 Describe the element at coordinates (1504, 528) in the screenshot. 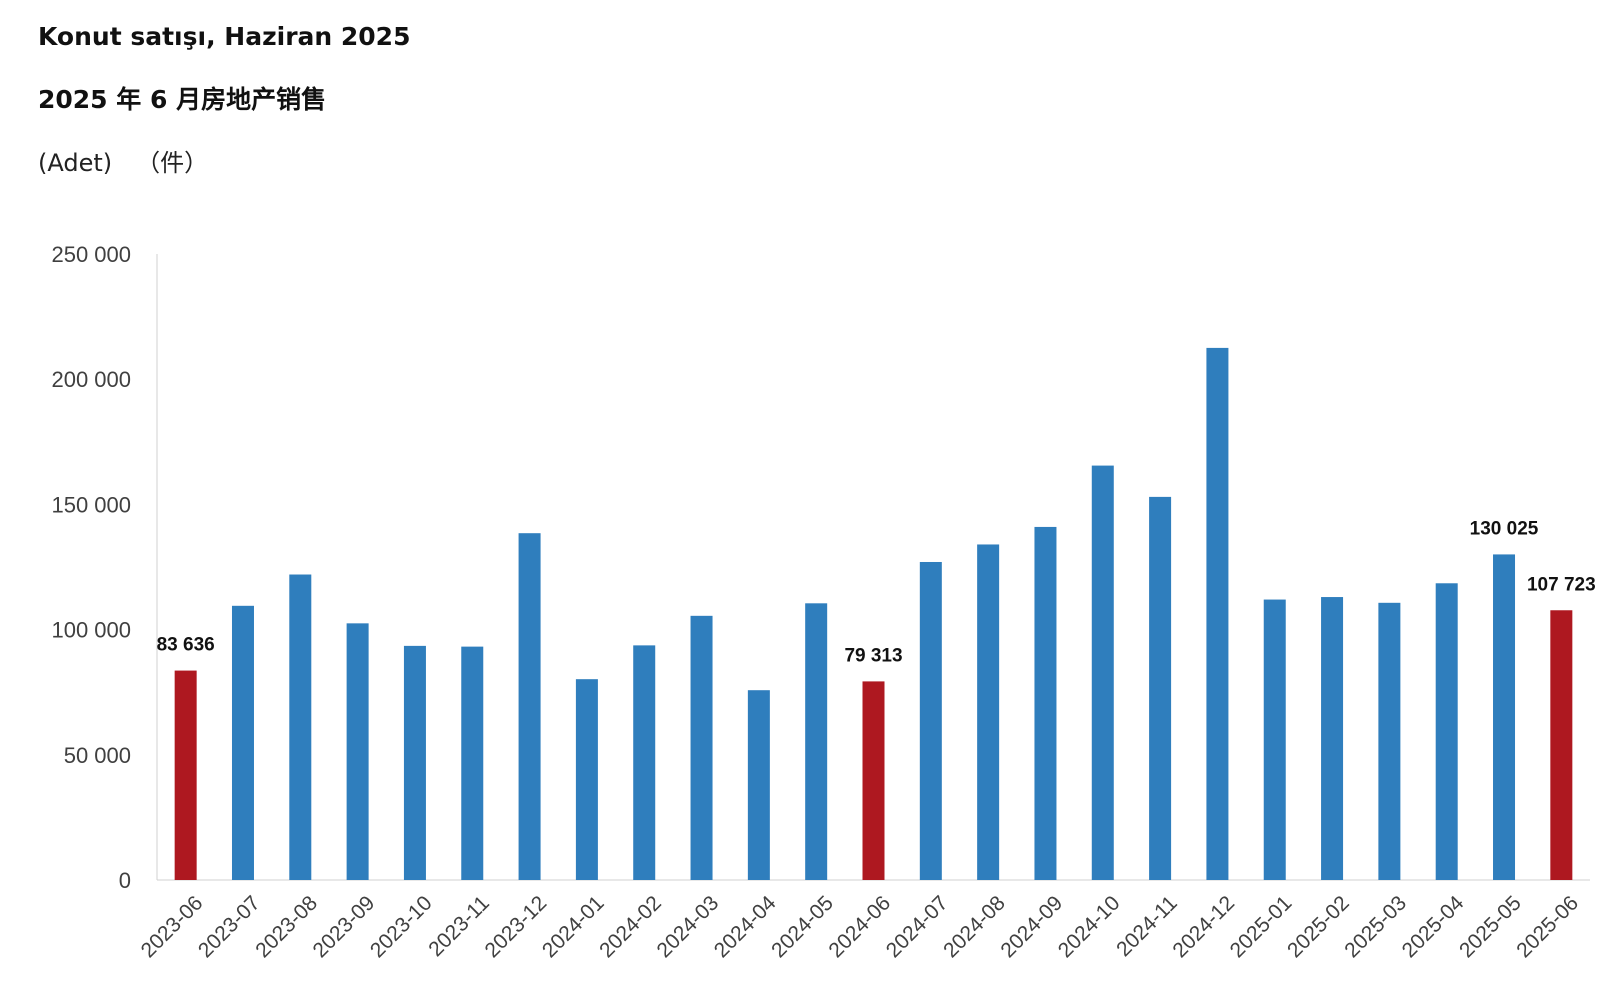

I see `data-label-2025-05: 130 025` at that location.